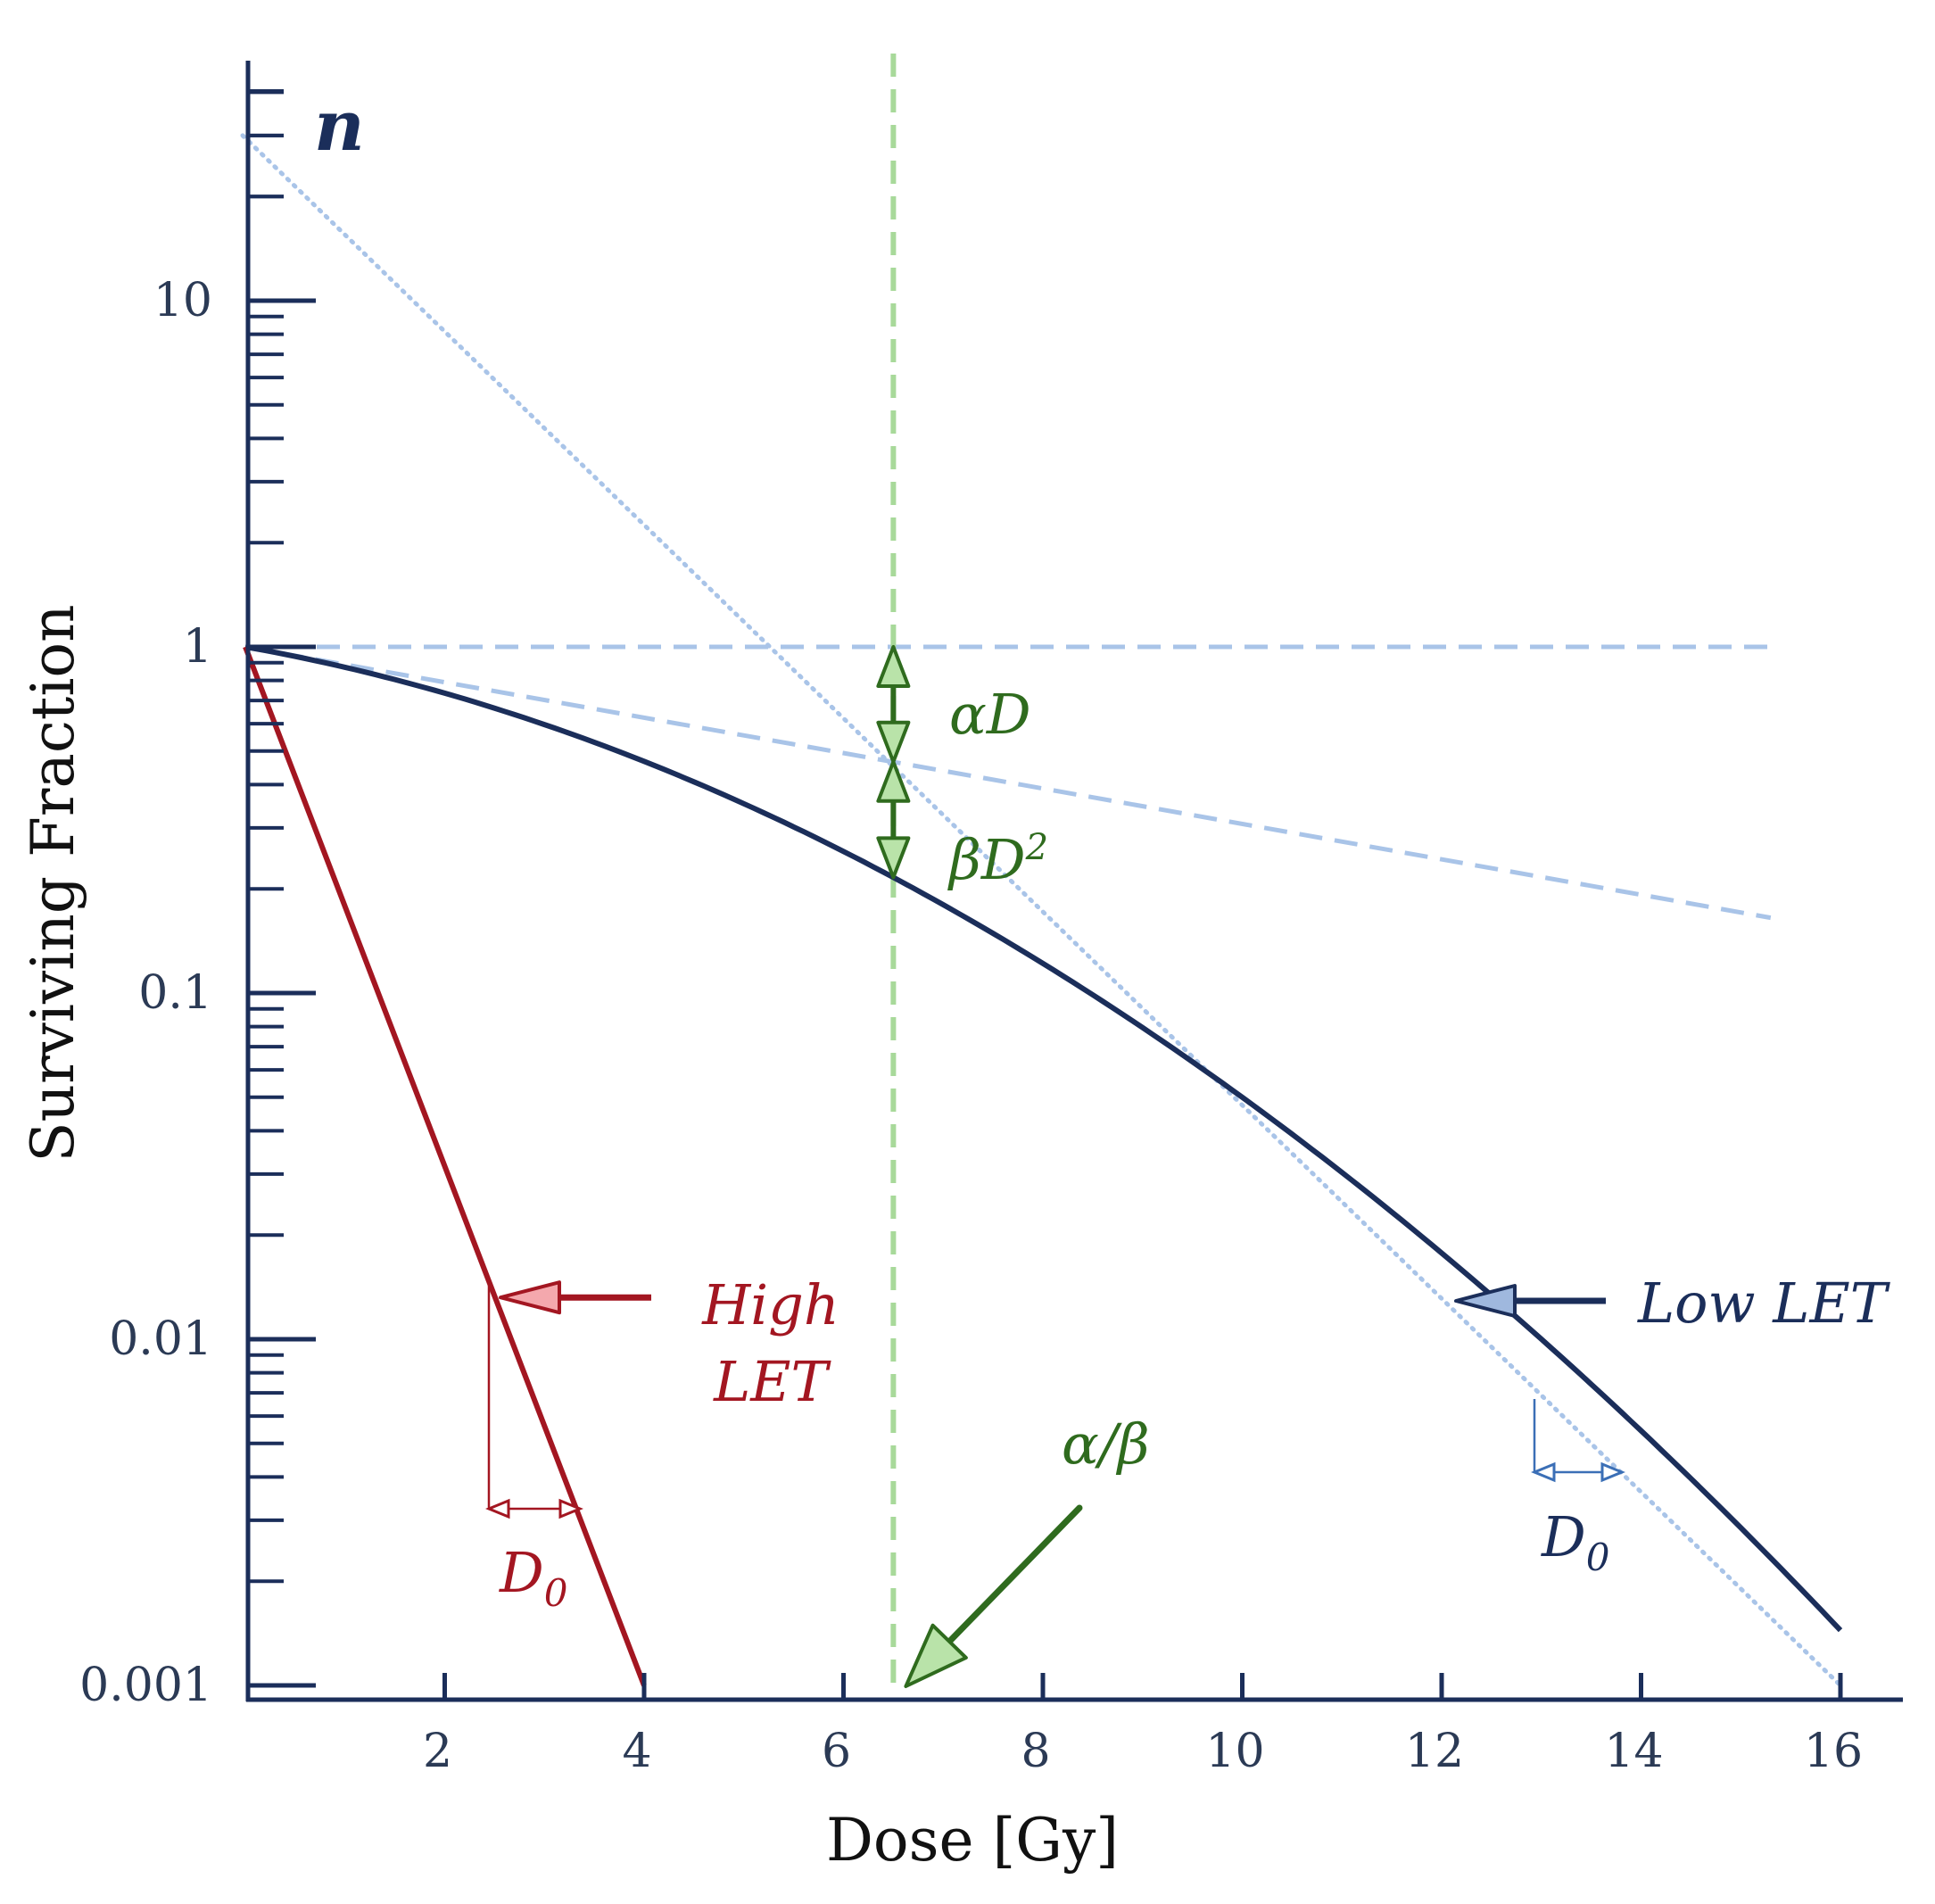 The width and height of the screenshot is (1935, 1904). Describe the element at coordinates (894, 742) in the screenshot. I see `alpha-d-arrow-head-down` at that location.